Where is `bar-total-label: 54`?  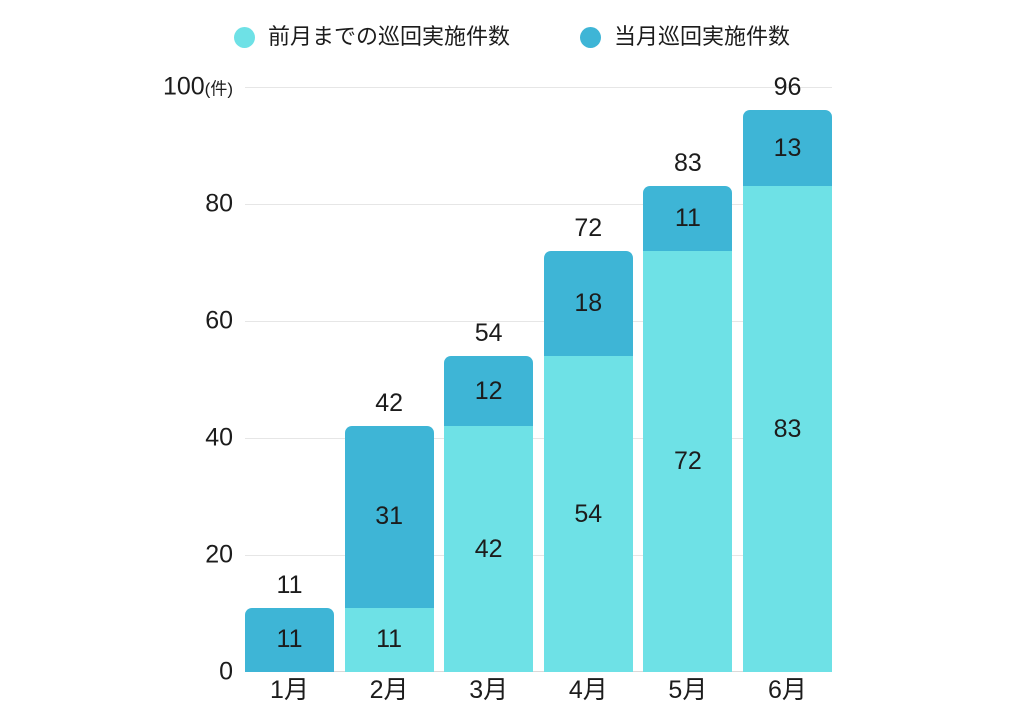 bar-total-label: 54 is located at coordinates (488, 333).